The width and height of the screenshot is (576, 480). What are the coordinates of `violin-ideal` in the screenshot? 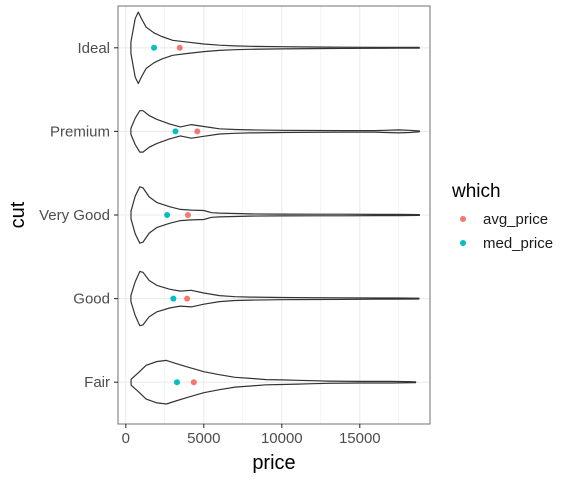 It's located at (275, 48).